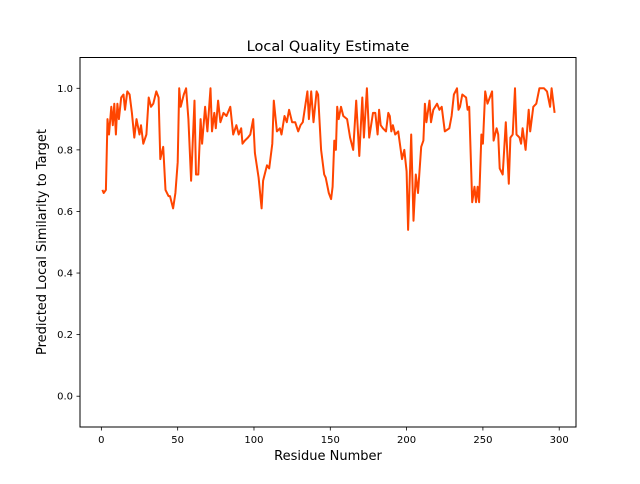  What do you see at coordinates (65, 335) in the screenshot?
I see `y-tick-label: 0.2` at bounding box center [65, 335].